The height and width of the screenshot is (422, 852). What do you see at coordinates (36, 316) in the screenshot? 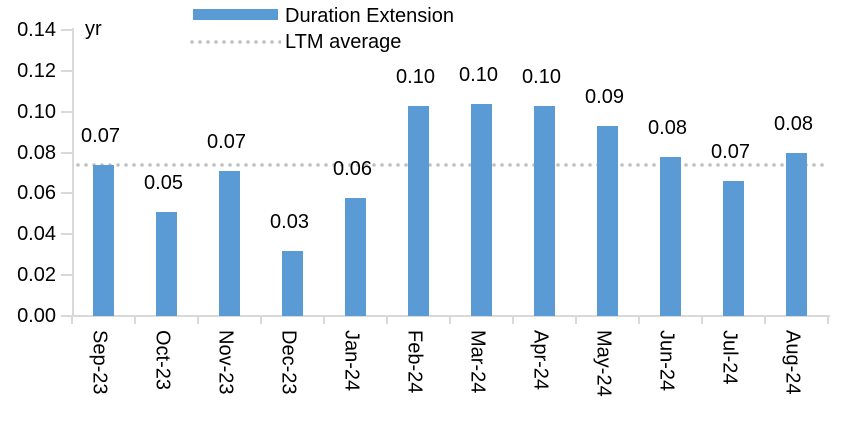
I see `y-axis-tick-label: 0.00` at bounding box center [36, 316].